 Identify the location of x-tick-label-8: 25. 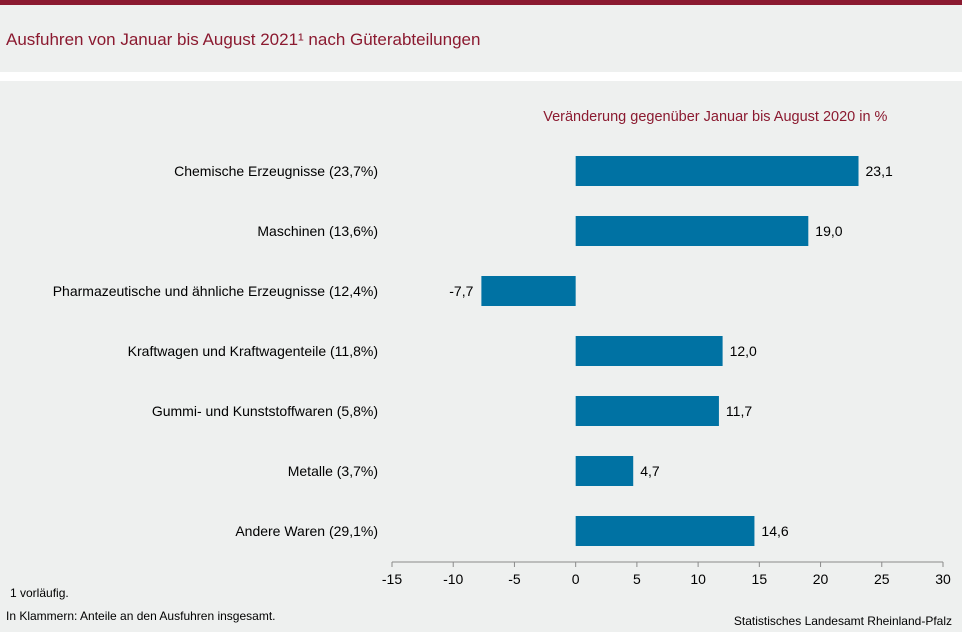
(882, 579).